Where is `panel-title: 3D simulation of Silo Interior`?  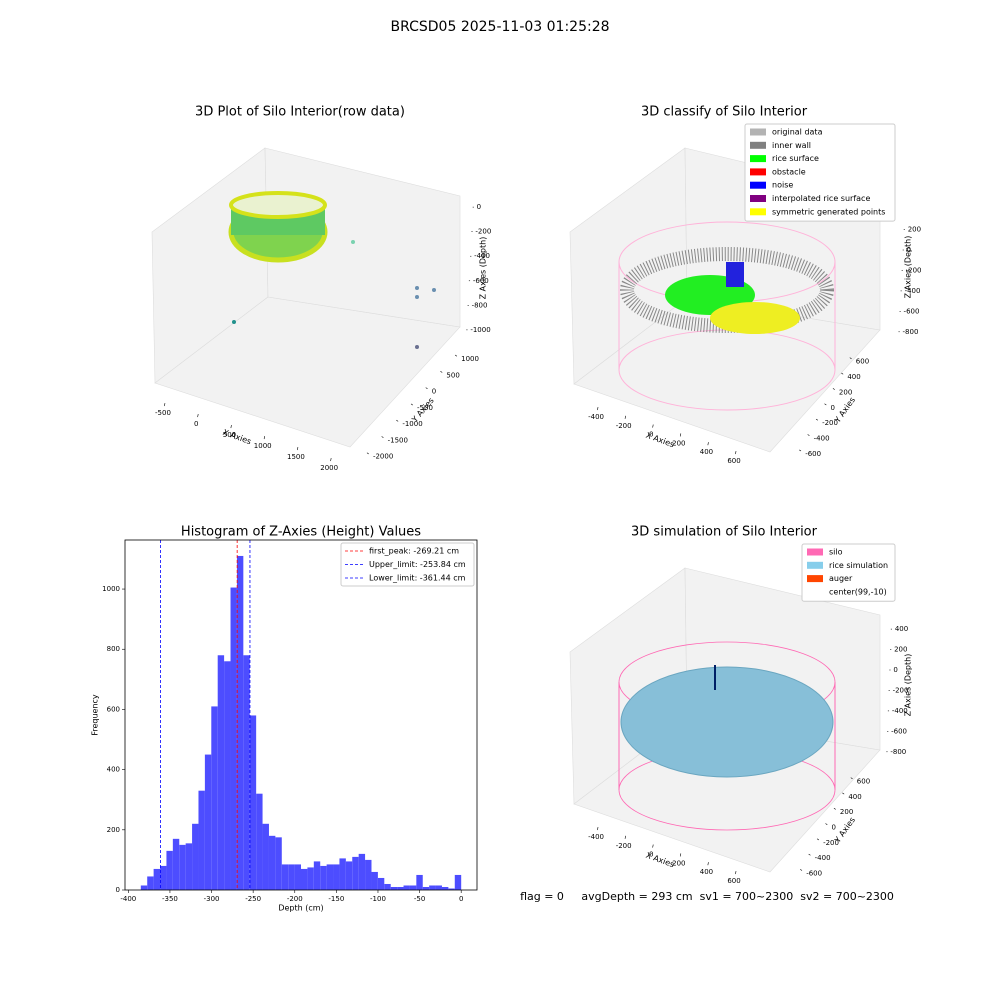
panel-title: 3D simulation of Silo Interior is located at coordinates (724, 532).